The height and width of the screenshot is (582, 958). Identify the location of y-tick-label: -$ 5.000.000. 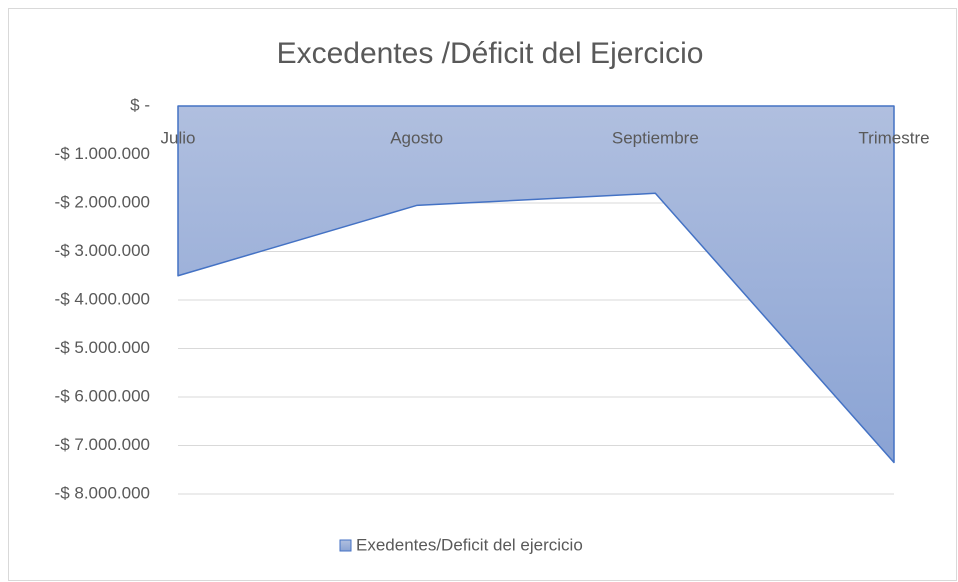
(102, 347).